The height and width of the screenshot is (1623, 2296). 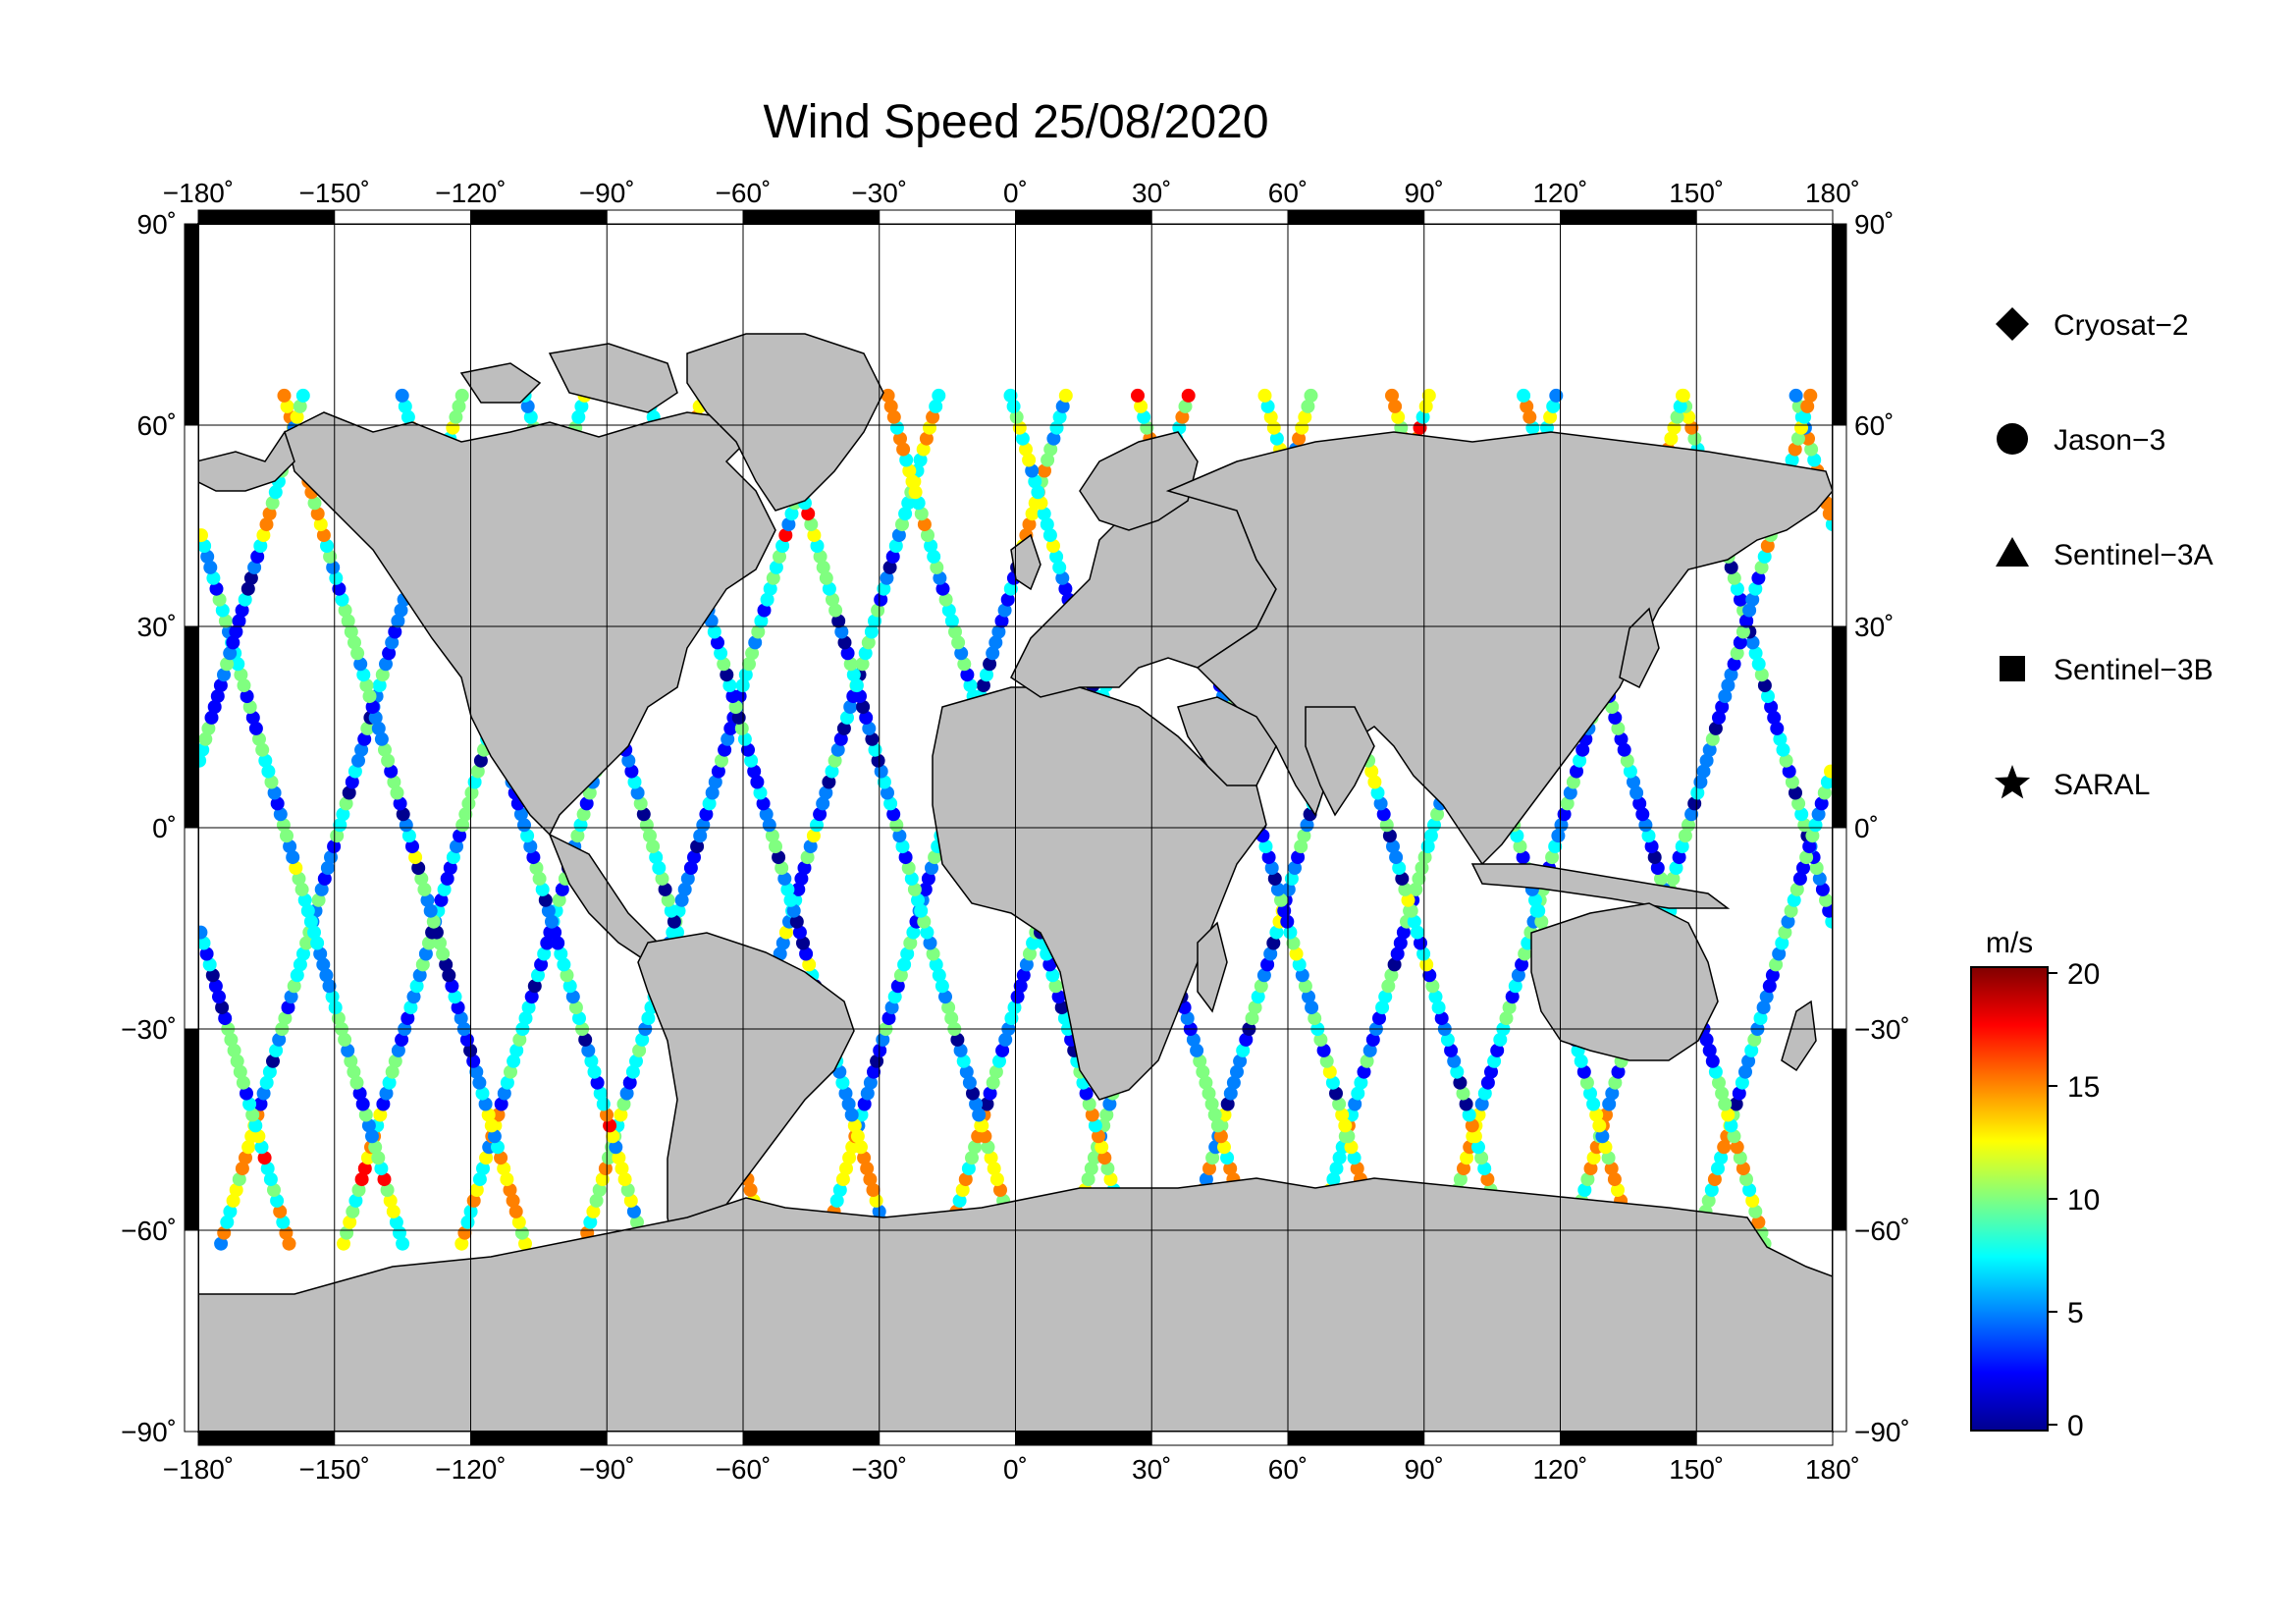 I want to click on frame-band-top, so click(x=811, y=217).